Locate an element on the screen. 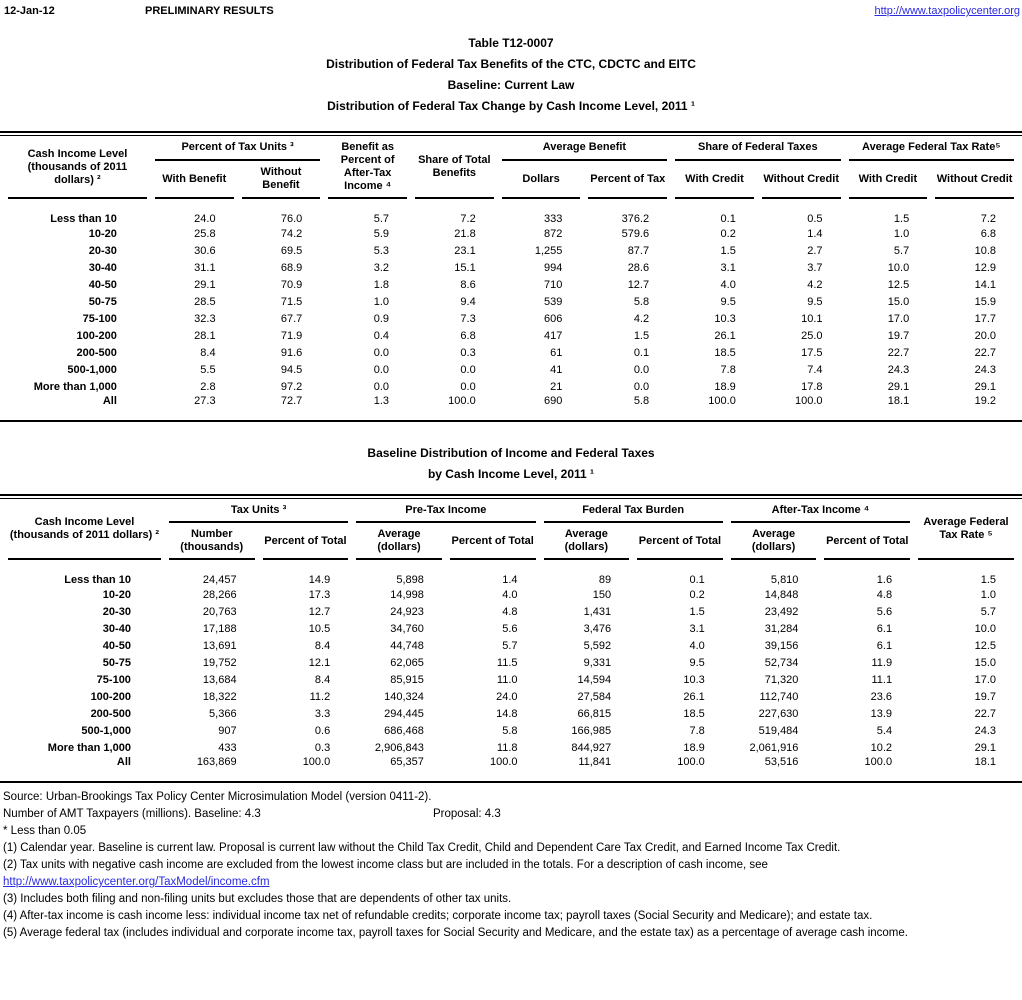 This screenshot has width=1022, height=1000. column-header-share-of-total-benefits: Share of Total Benefits is located at coordinates (454, 167).